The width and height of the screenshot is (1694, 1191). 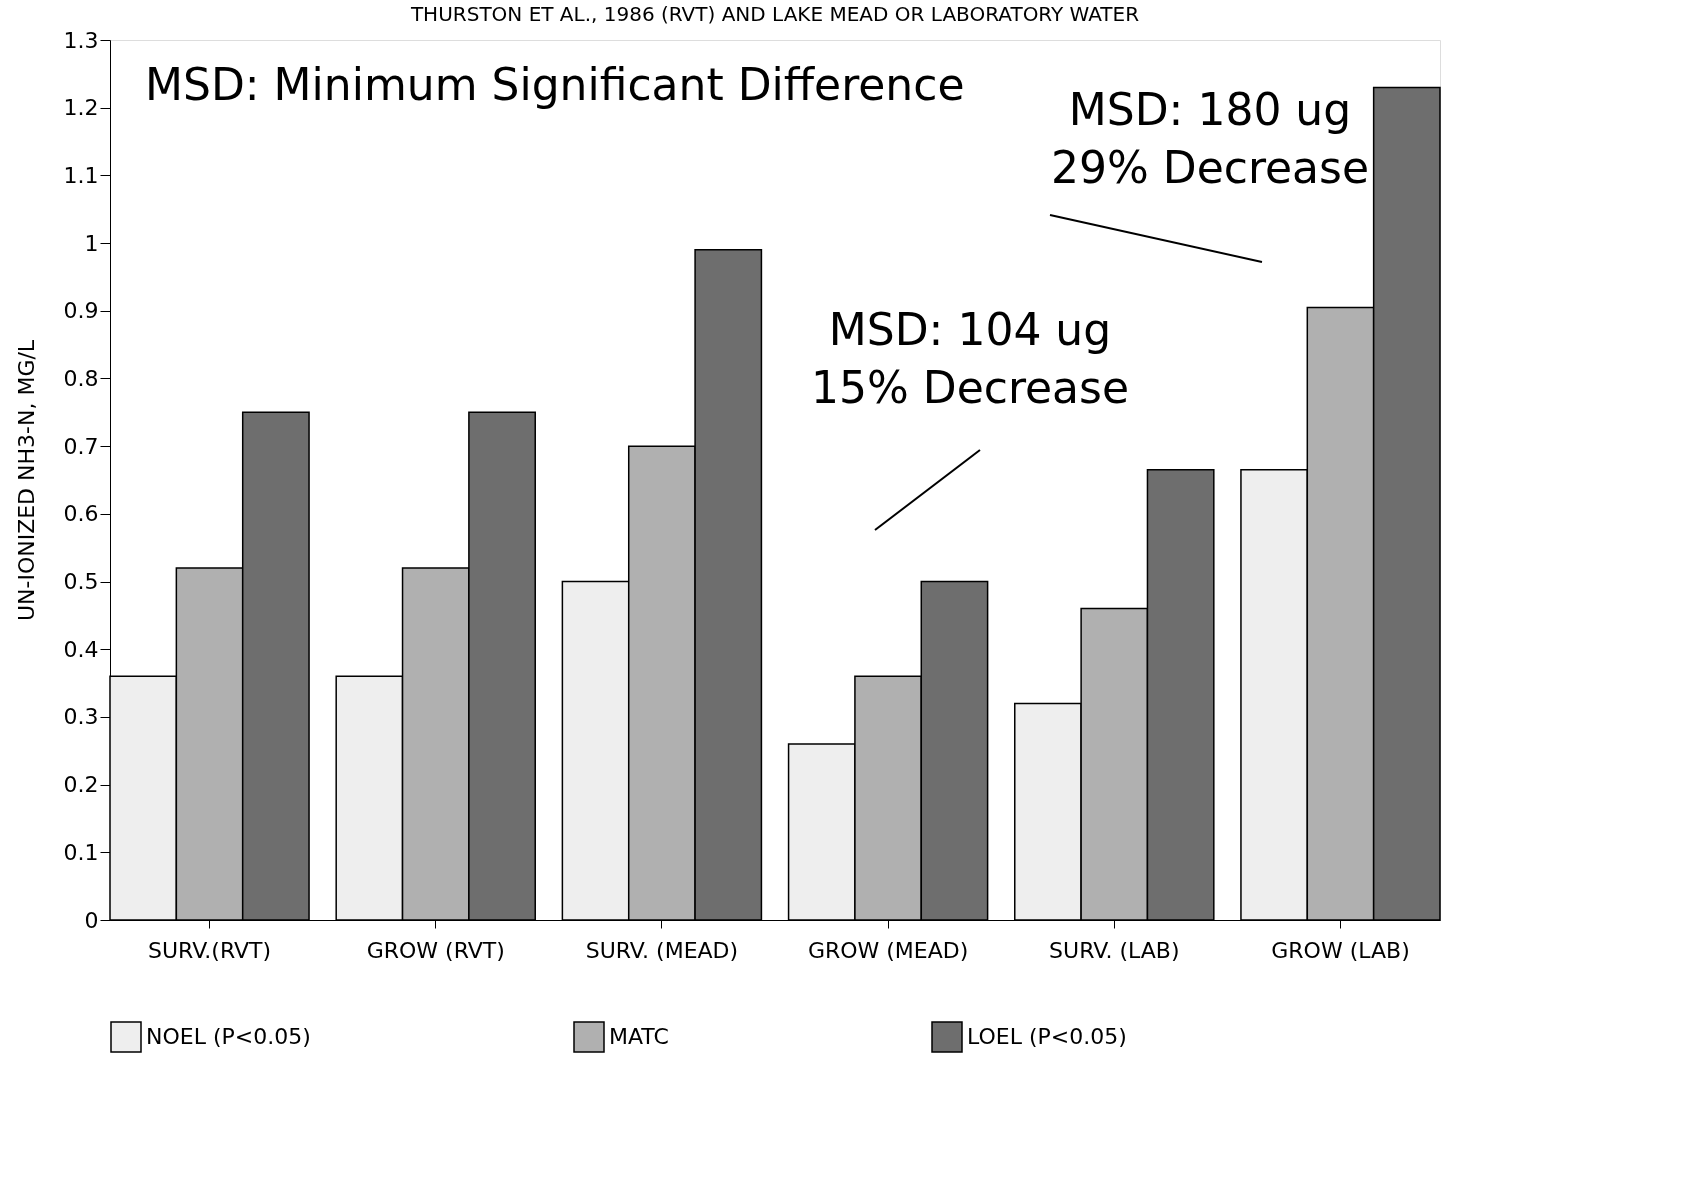 I want to click on x-tick-label: GROW (MEAD), so click(x=888, y=950).